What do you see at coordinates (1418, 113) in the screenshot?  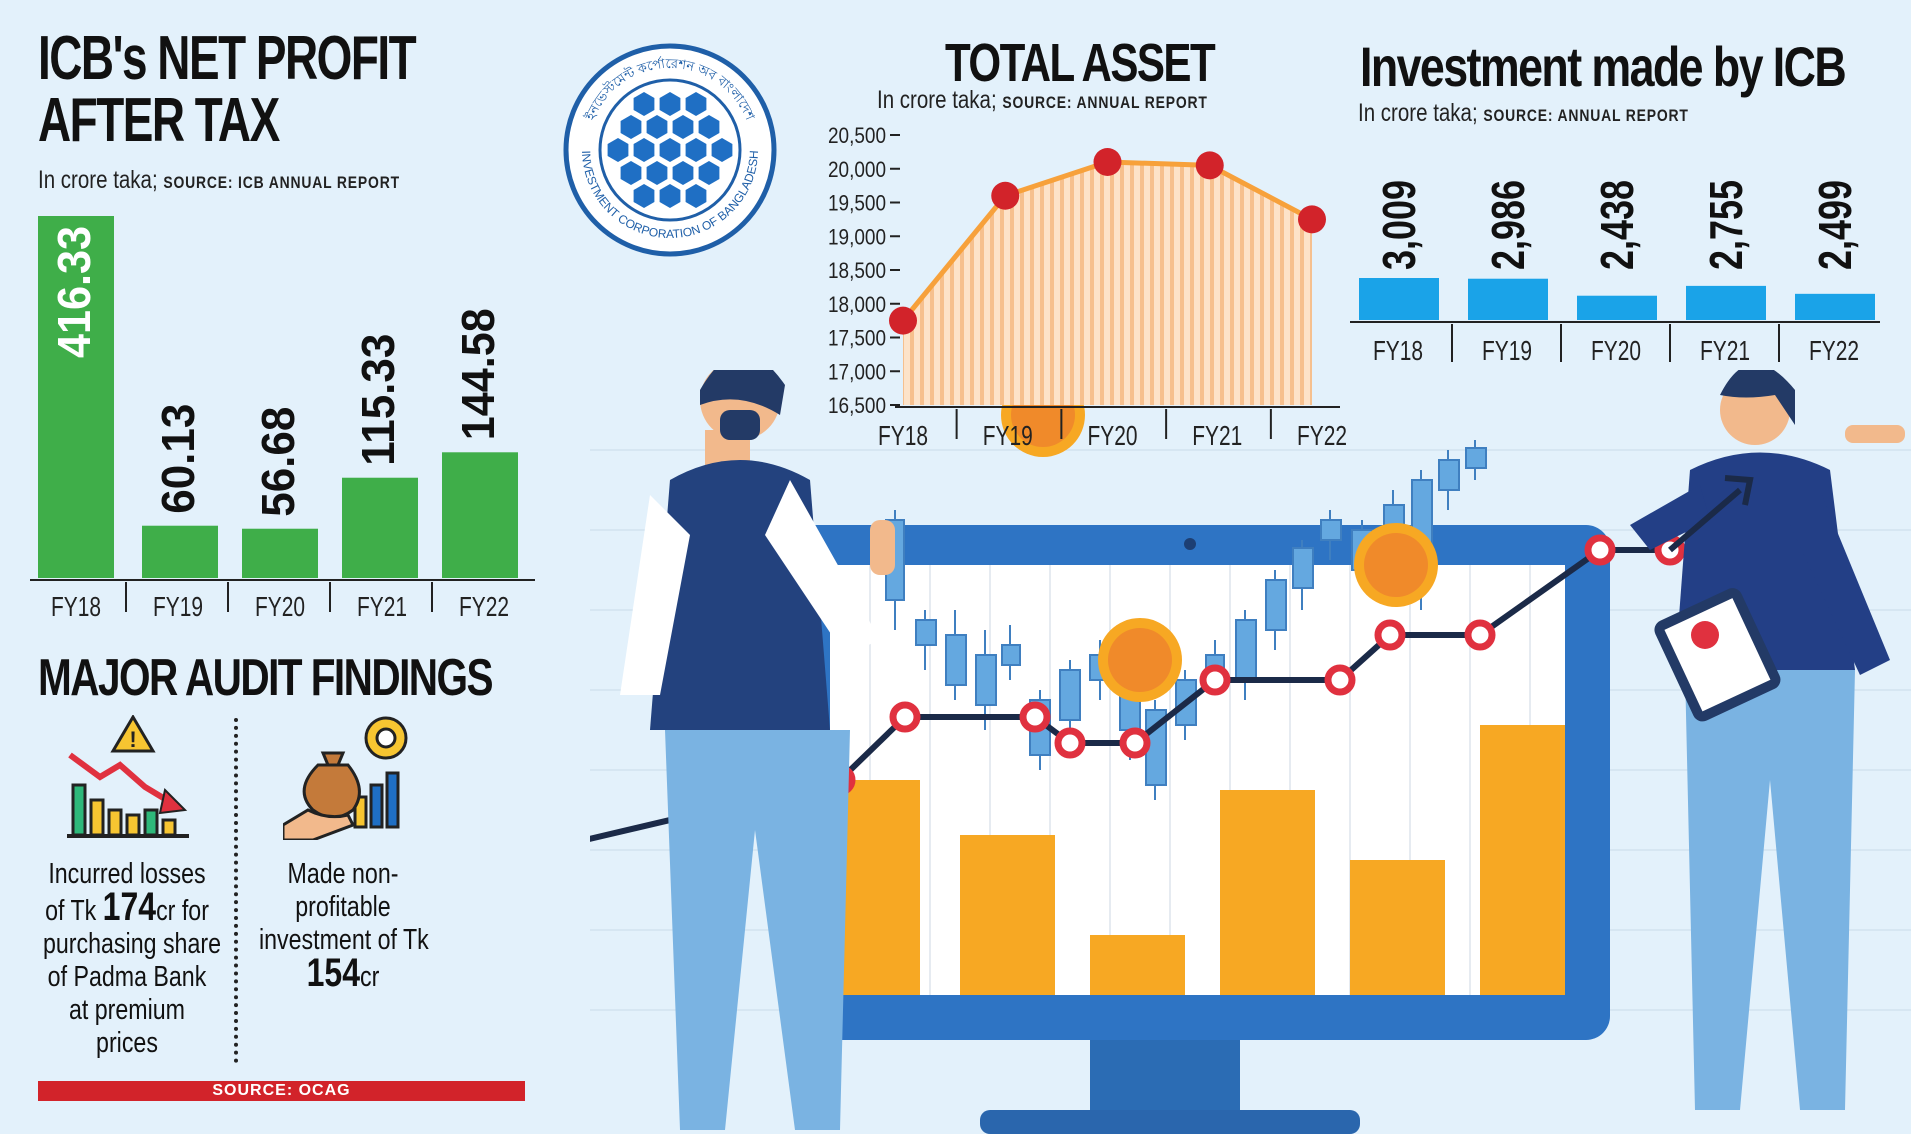 I see `invest-subtitle-text: In crore taka;` at bounding box center [1418, 113].